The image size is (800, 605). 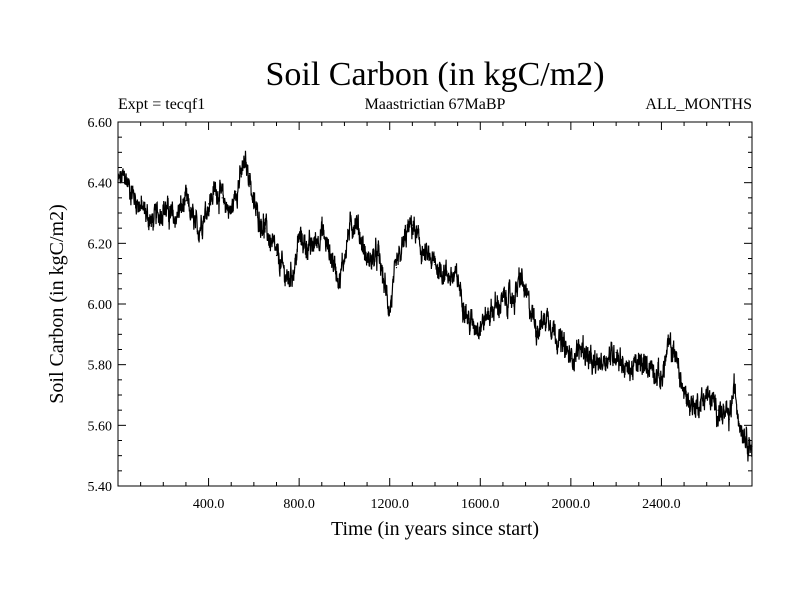 What do you see at coordinates (209, 504) in the screenshot?
I see `x-tick-label: 400.0` at bounding box center [209, 504].